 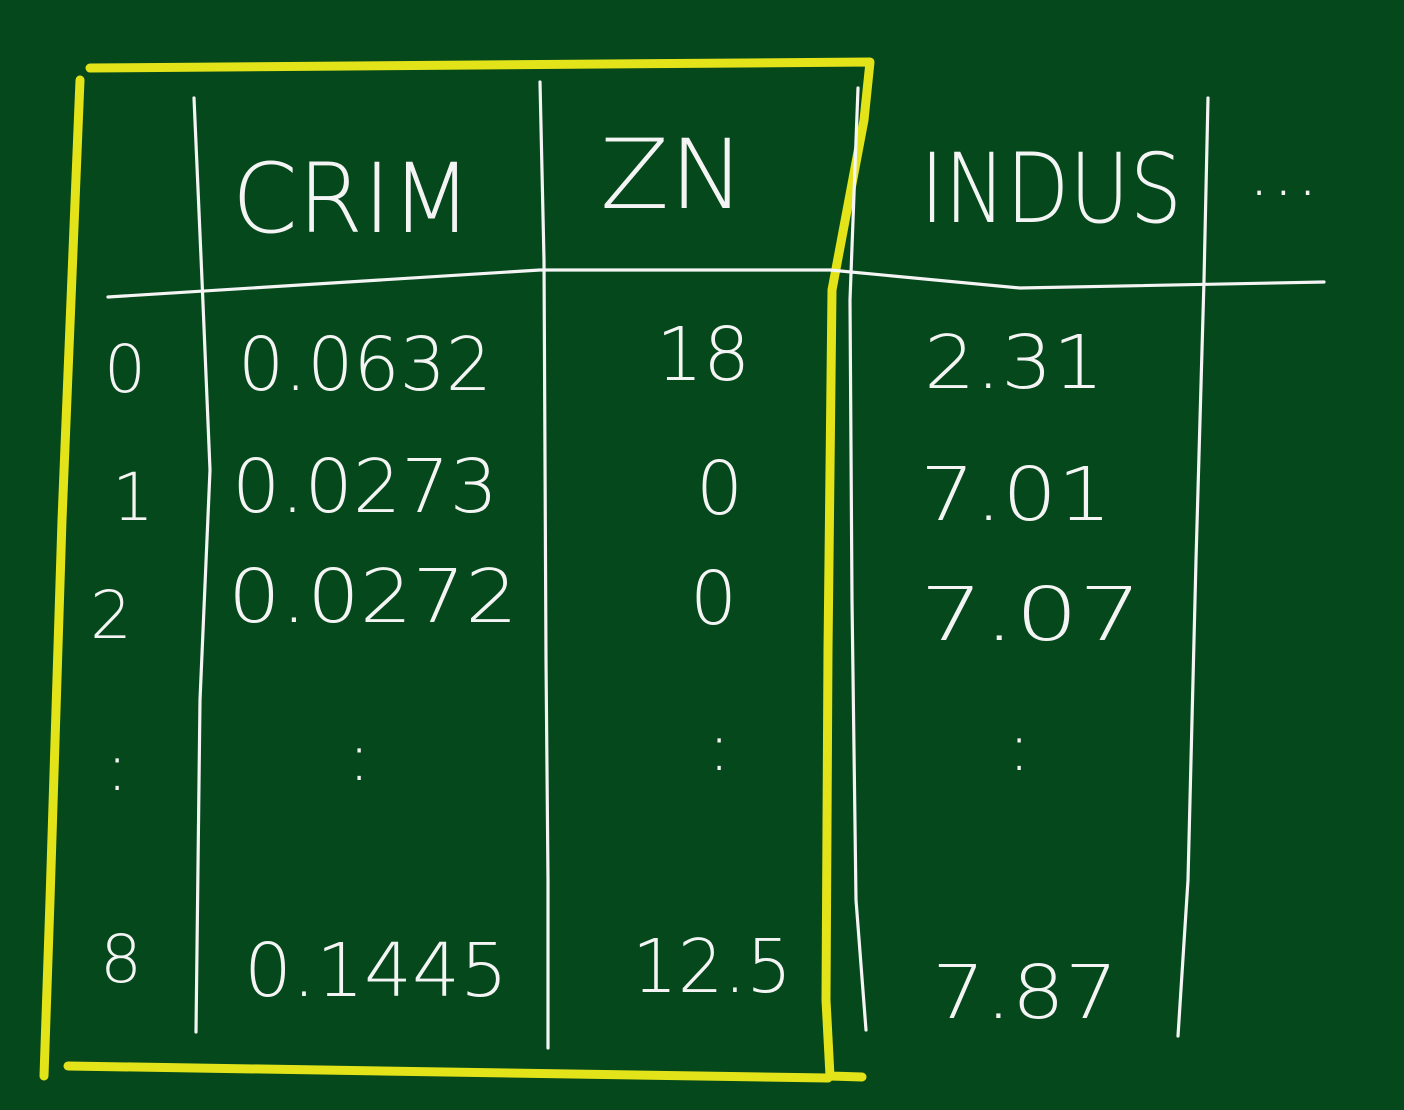 I want to click on cell-indus-8: 7.87, so click(x=1025, y=993).